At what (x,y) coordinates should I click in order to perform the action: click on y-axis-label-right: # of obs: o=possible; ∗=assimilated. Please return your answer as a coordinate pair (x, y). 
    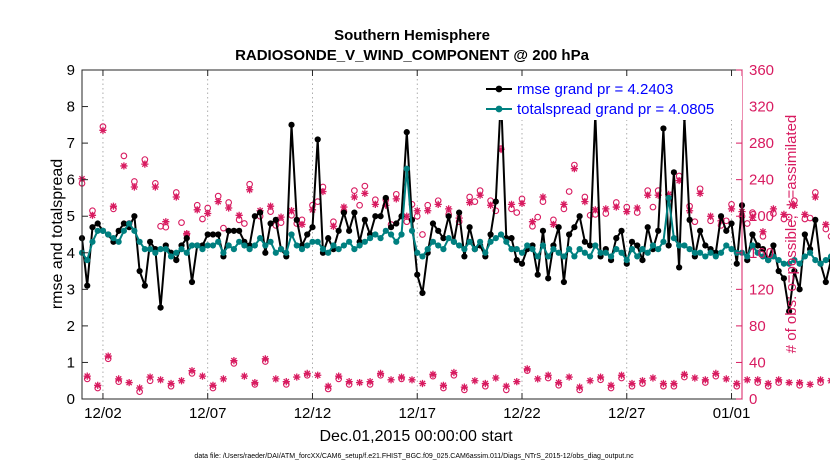
    Looking at the image, I should click on (791, 234).